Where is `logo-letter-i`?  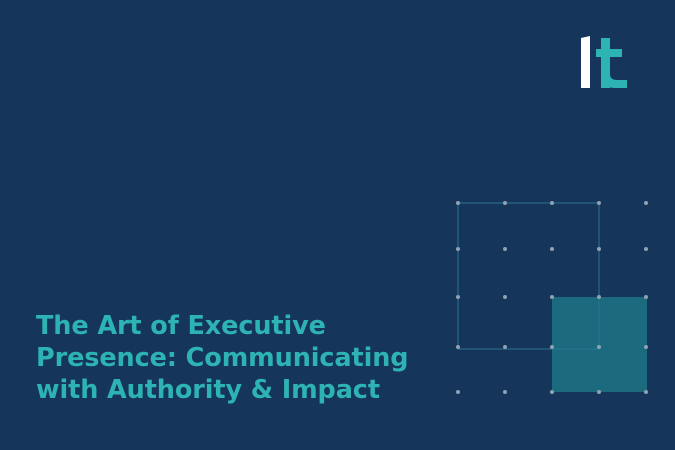
logo-letter-i is located at coordinates (585, 62).